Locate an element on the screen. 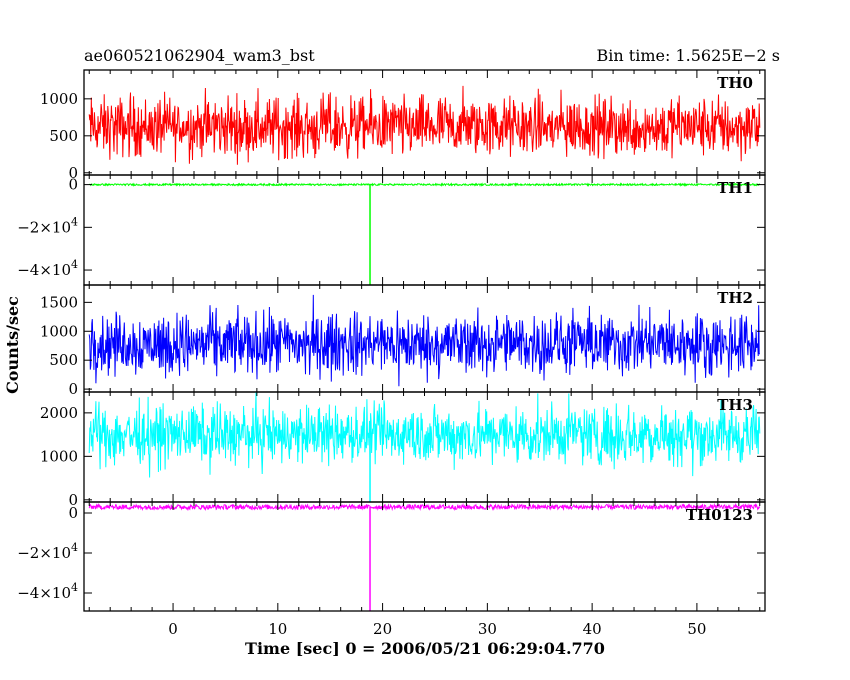  y-axis-label: Counts/sec is located at coordinates (12, 345).